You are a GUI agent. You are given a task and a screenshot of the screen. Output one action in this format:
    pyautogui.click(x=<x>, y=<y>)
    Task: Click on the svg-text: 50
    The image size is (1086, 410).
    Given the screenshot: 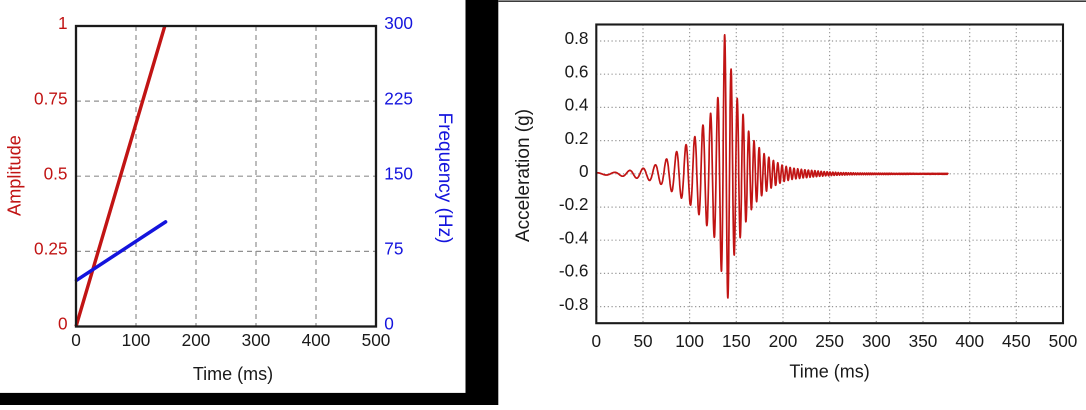 What is the action you would take?
    pyautogui.click(x=642, y=341)
    